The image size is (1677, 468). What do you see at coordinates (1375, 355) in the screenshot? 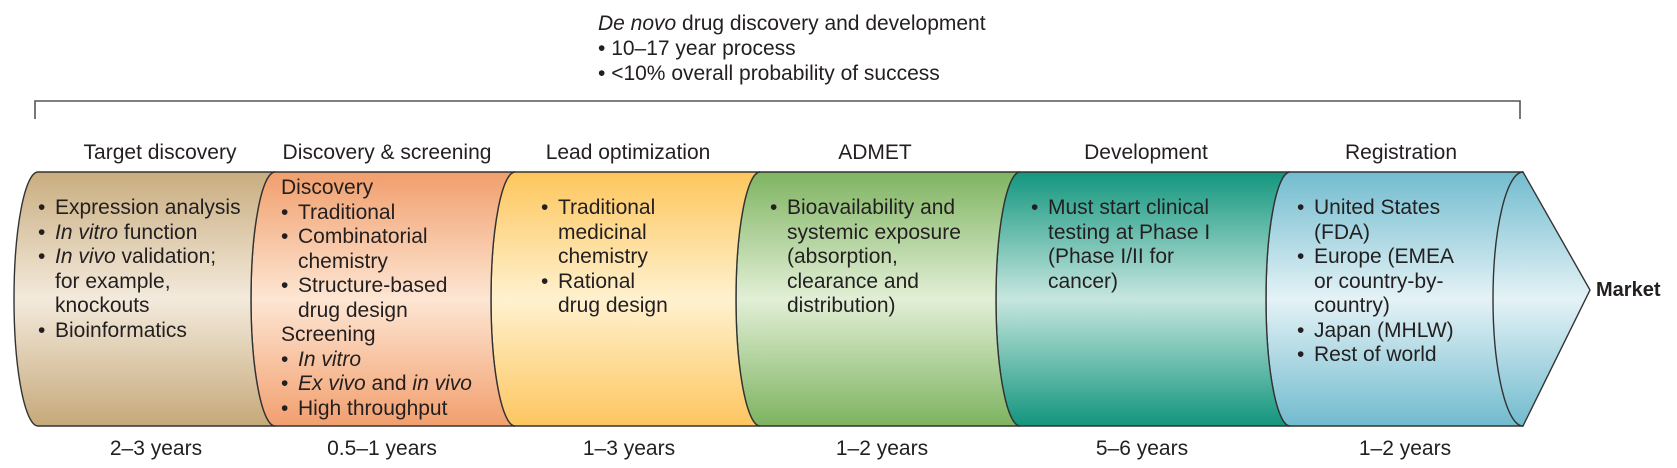
I see `list-item: Rest of world` at bounding box center [1375, 355].